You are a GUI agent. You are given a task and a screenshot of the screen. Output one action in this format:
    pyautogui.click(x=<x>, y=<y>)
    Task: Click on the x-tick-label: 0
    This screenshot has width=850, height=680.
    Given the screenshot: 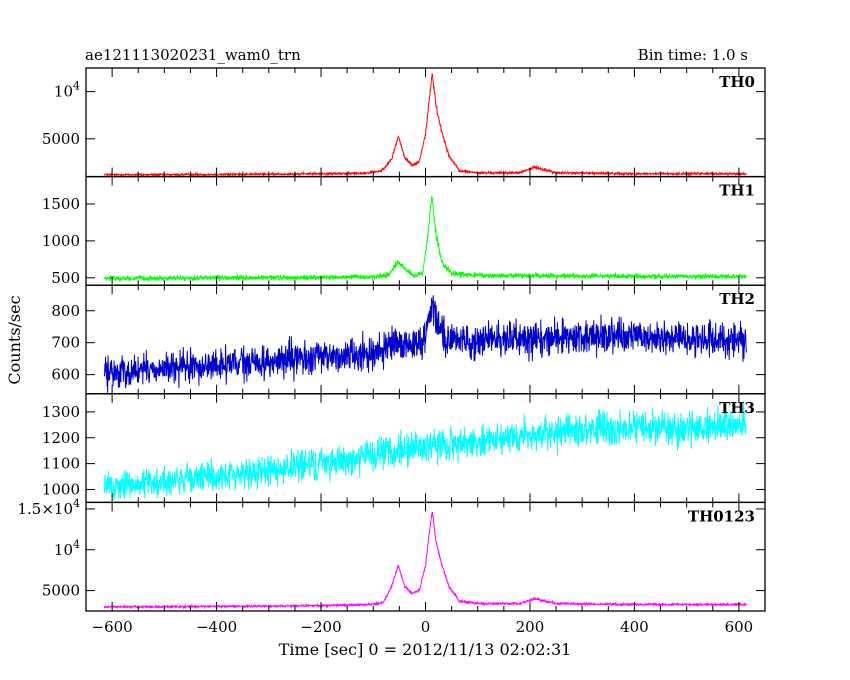 What is the action you would take?
    pyautogui.click(x=426, y=627)
    